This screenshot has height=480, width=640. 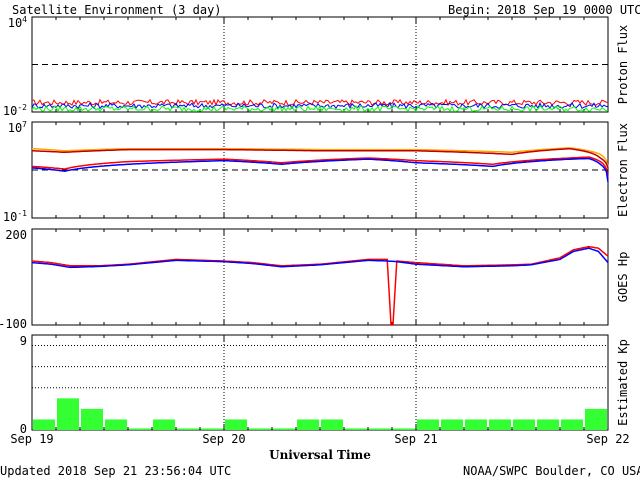 What do you see at coordinates (15, 216) in the screenshot?
I see `electron-ytick-bottom: 10-1` at bounding box center [15, 216].